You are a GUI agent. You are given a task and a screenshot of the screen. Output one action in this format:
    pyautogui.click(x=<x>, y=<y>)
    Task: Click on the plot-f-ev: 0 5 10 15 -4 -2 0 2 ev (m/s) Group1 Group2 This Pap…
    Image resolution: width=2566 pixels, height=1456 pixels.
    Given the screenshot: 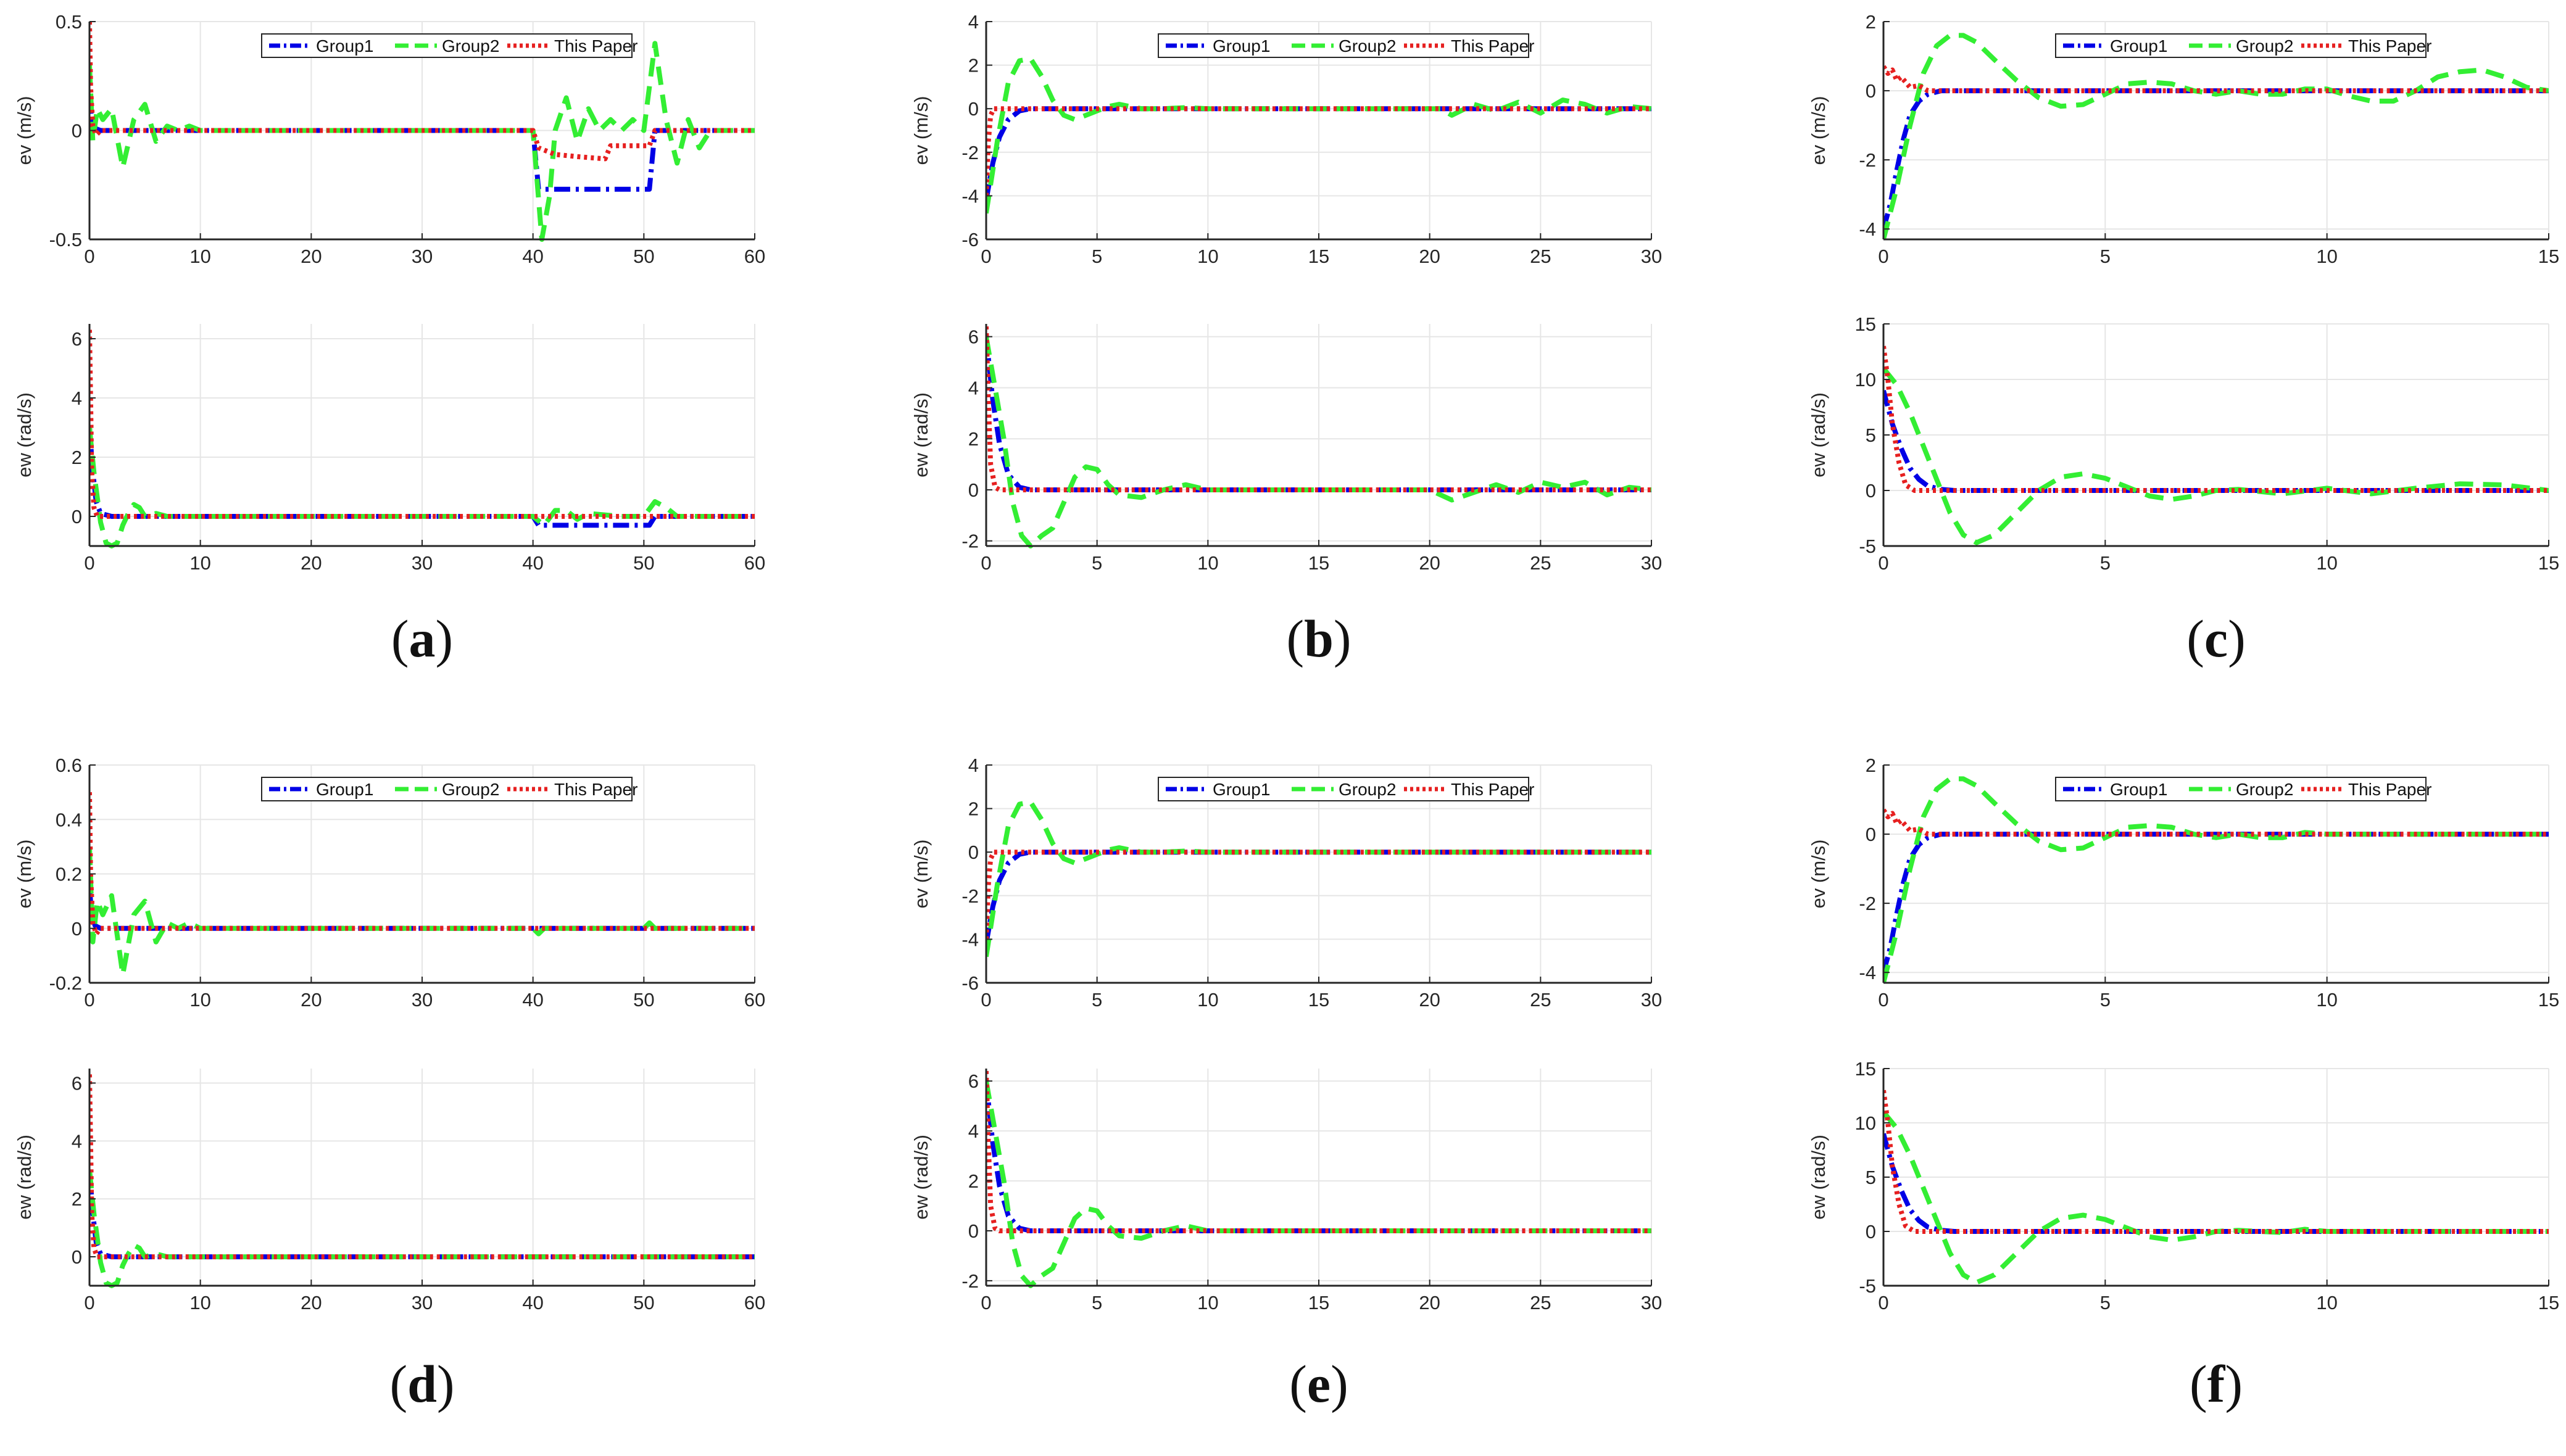 What is the action you would take?
    pyautogui.click(x=2183, y=883)
    